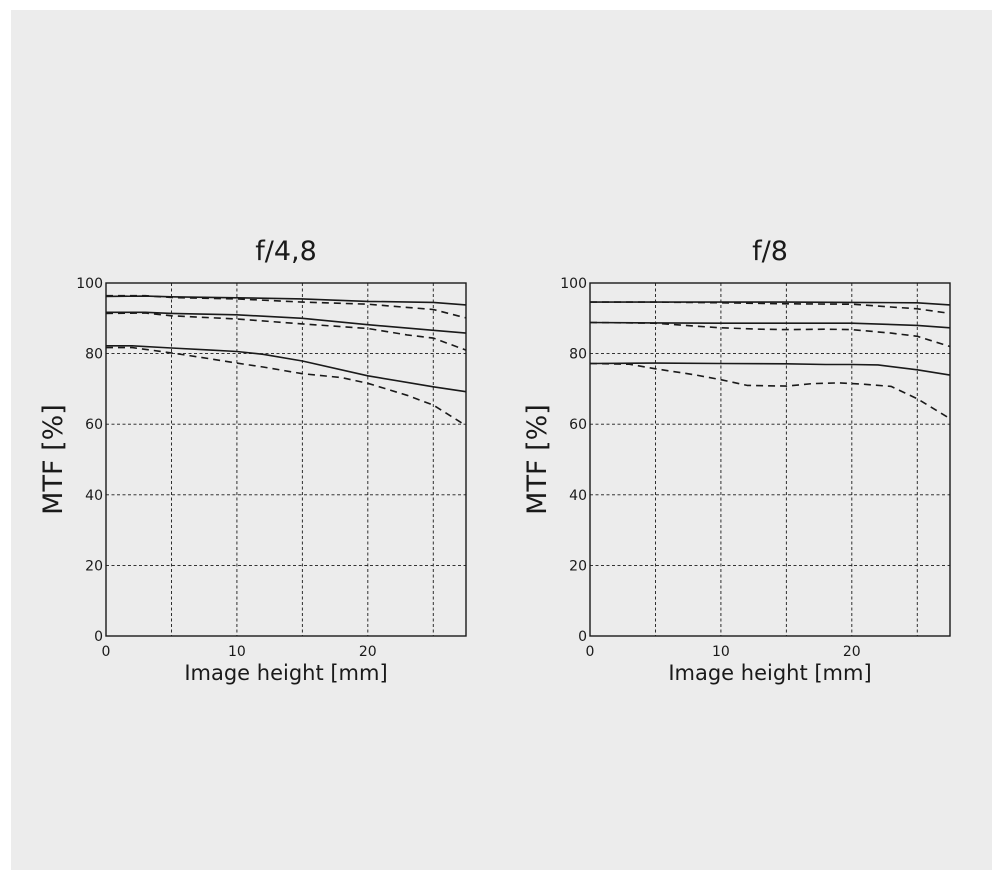 The image size is (1003, 880). What do you see at coordinates (286, 251) in the screenshot?
I see `chart-title: f/4,8` at bounding box center [286, 251].